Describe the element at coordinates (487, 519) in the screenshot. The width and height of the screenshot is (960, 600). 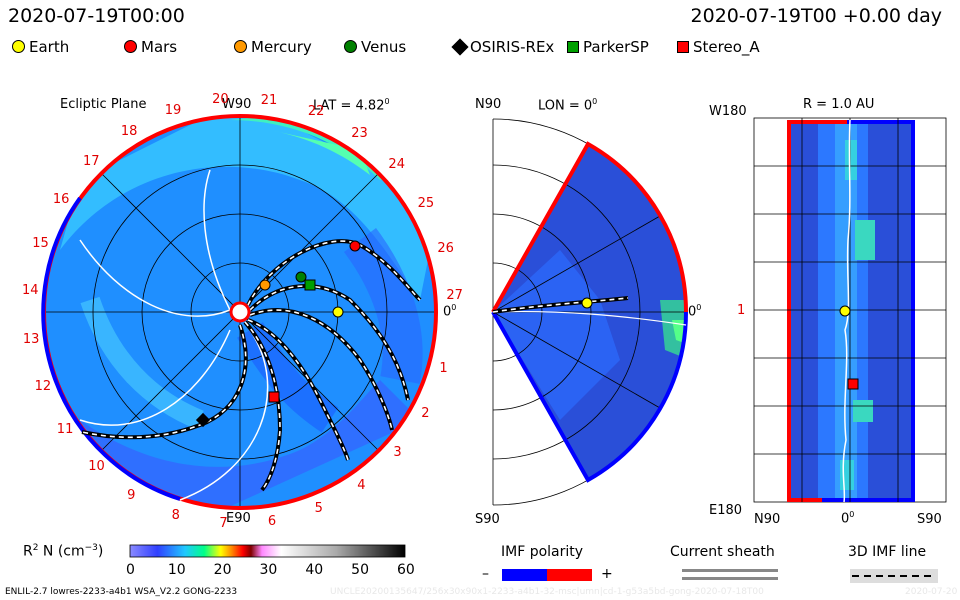
I see `s90-label: S90` at that location.